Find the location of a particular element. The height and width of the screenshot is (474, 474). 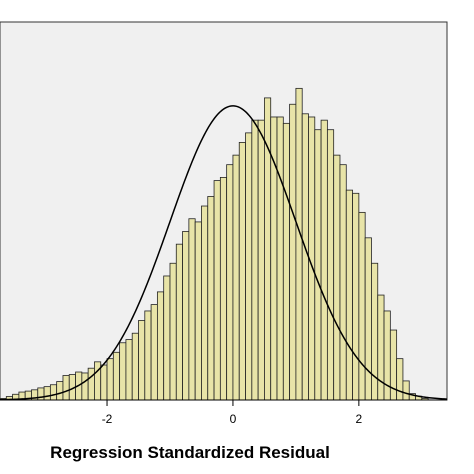

x-tick-label: -2 is located at coordinates (107, 419).